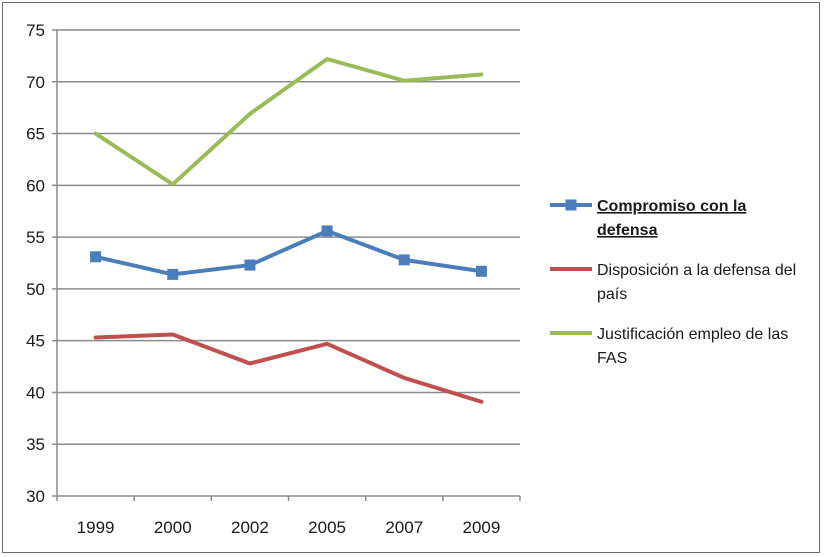  I want to click on y-tick-label: 55, so click(35, 237).